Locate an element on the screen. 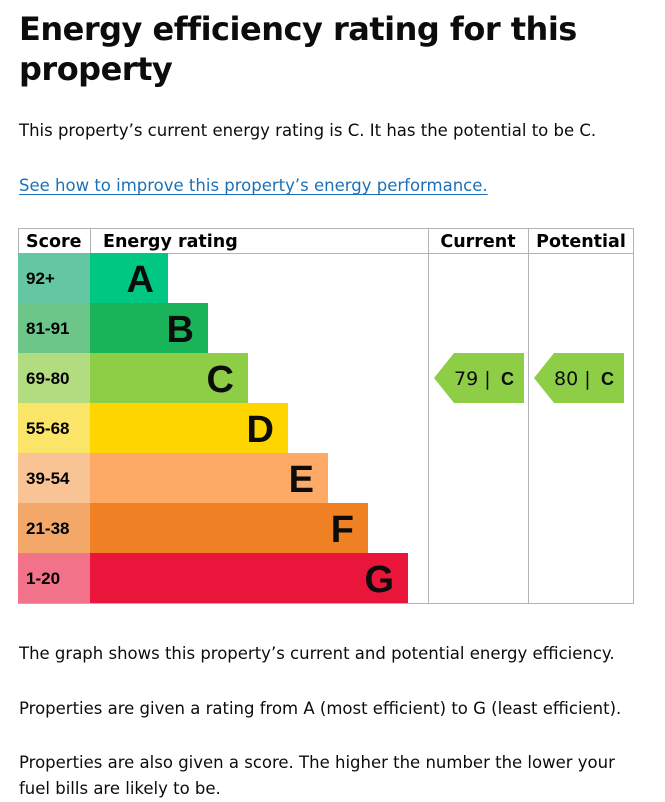 Image resolution: width=665 pixels, height=802 pixels. current-score-label: 79 | is located at coordinates (472, 379).